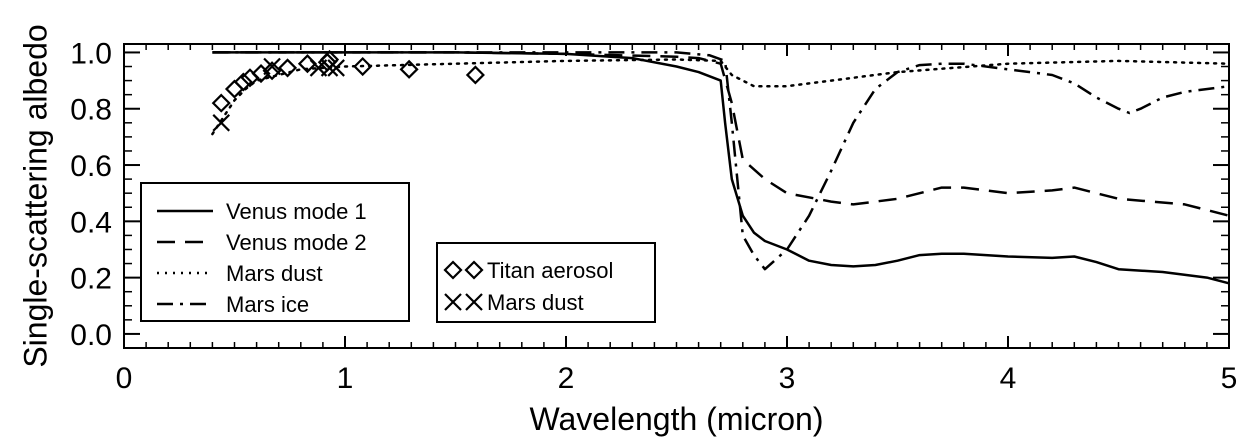 This screenshot has width=1244, height=440. Describe the element at coordinates (267, 304) in the screenshot. I see `legend-label: Mars ice` at that location.